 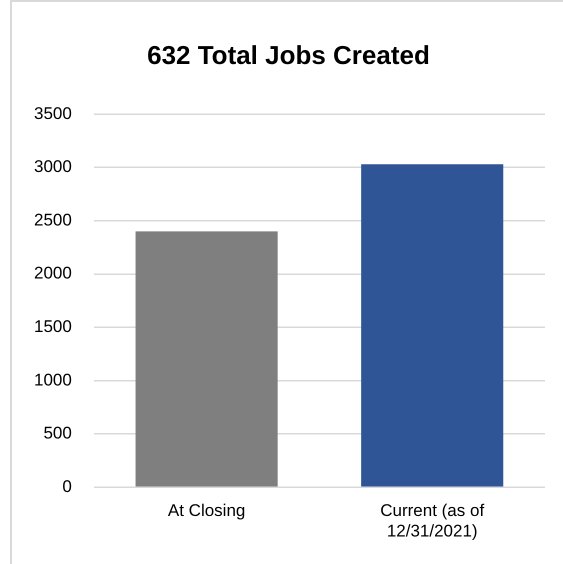 I want to click on y-tick-label: 500, so click(x=57, y=433).